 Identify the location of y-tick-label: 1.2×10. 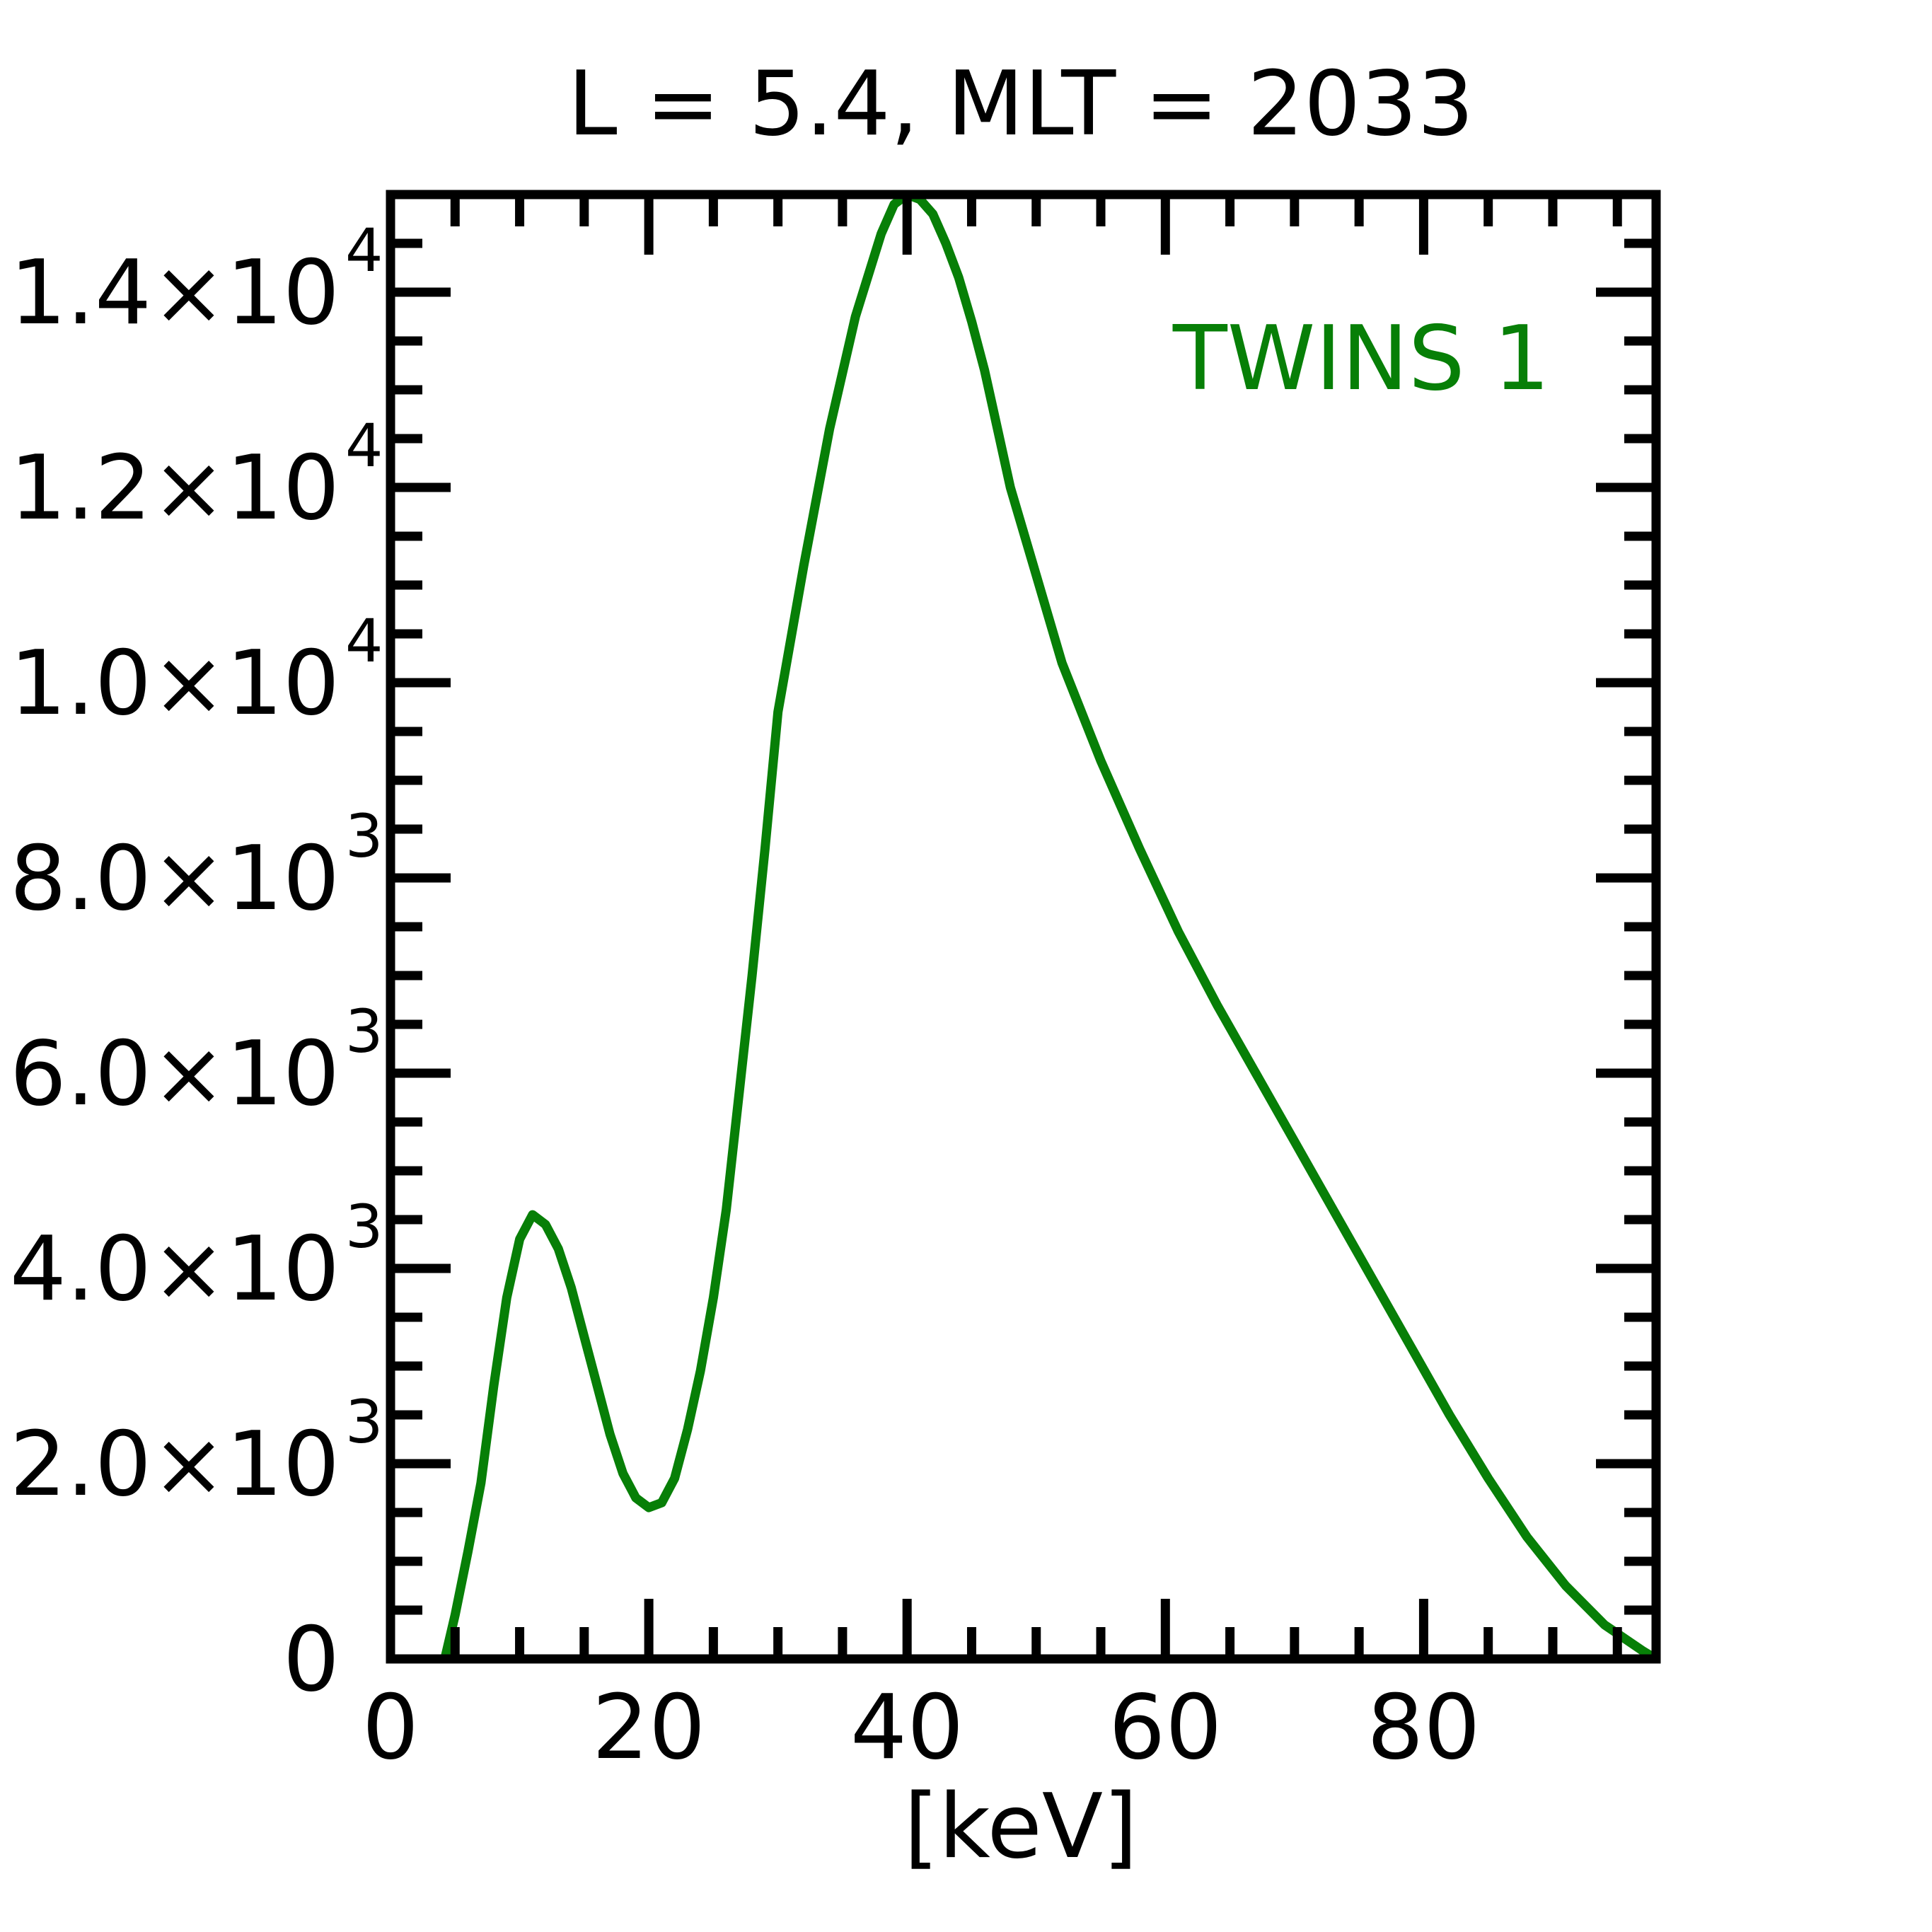
(175, 488).